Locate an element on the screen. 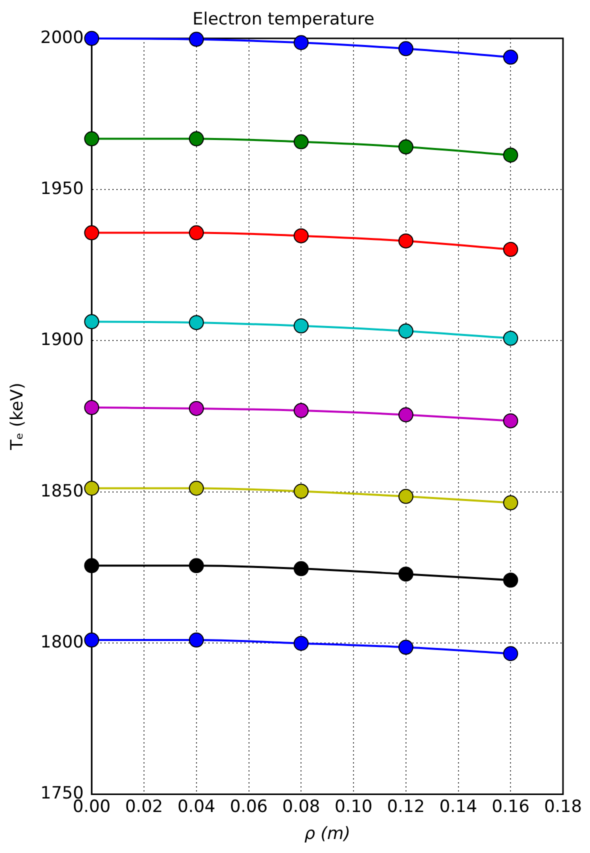  x-tick-label: 0.10 is located at coordinates (353, 806).